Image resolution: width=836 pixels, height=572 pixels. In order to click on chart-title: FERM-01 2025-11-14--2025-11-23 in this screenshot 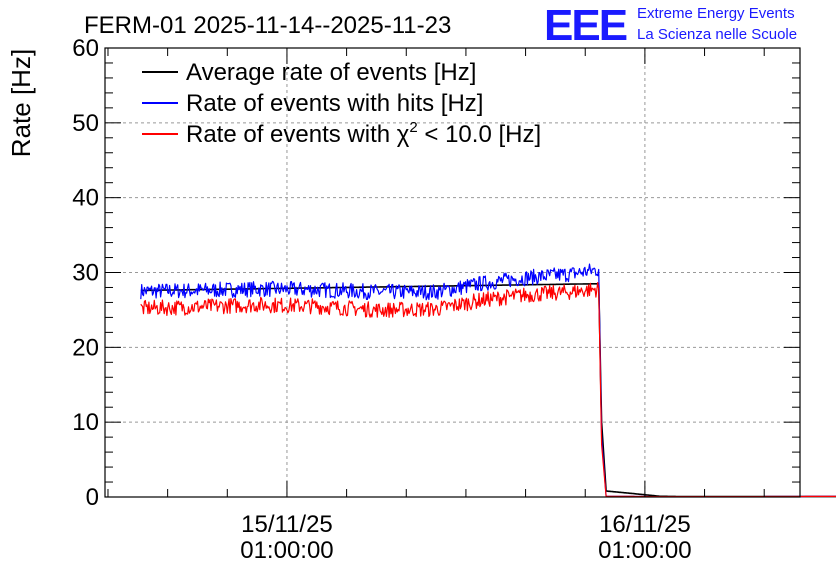, I will do `click(267, 25)`.